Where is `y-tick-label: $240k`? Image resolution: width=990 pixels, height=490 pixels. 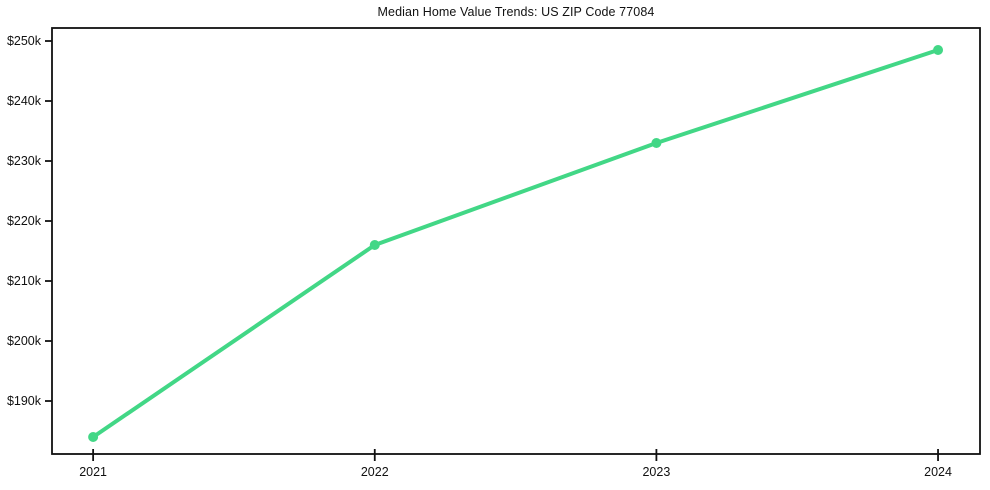
y-tick-label: $240k is located at coordinates (24, 101).